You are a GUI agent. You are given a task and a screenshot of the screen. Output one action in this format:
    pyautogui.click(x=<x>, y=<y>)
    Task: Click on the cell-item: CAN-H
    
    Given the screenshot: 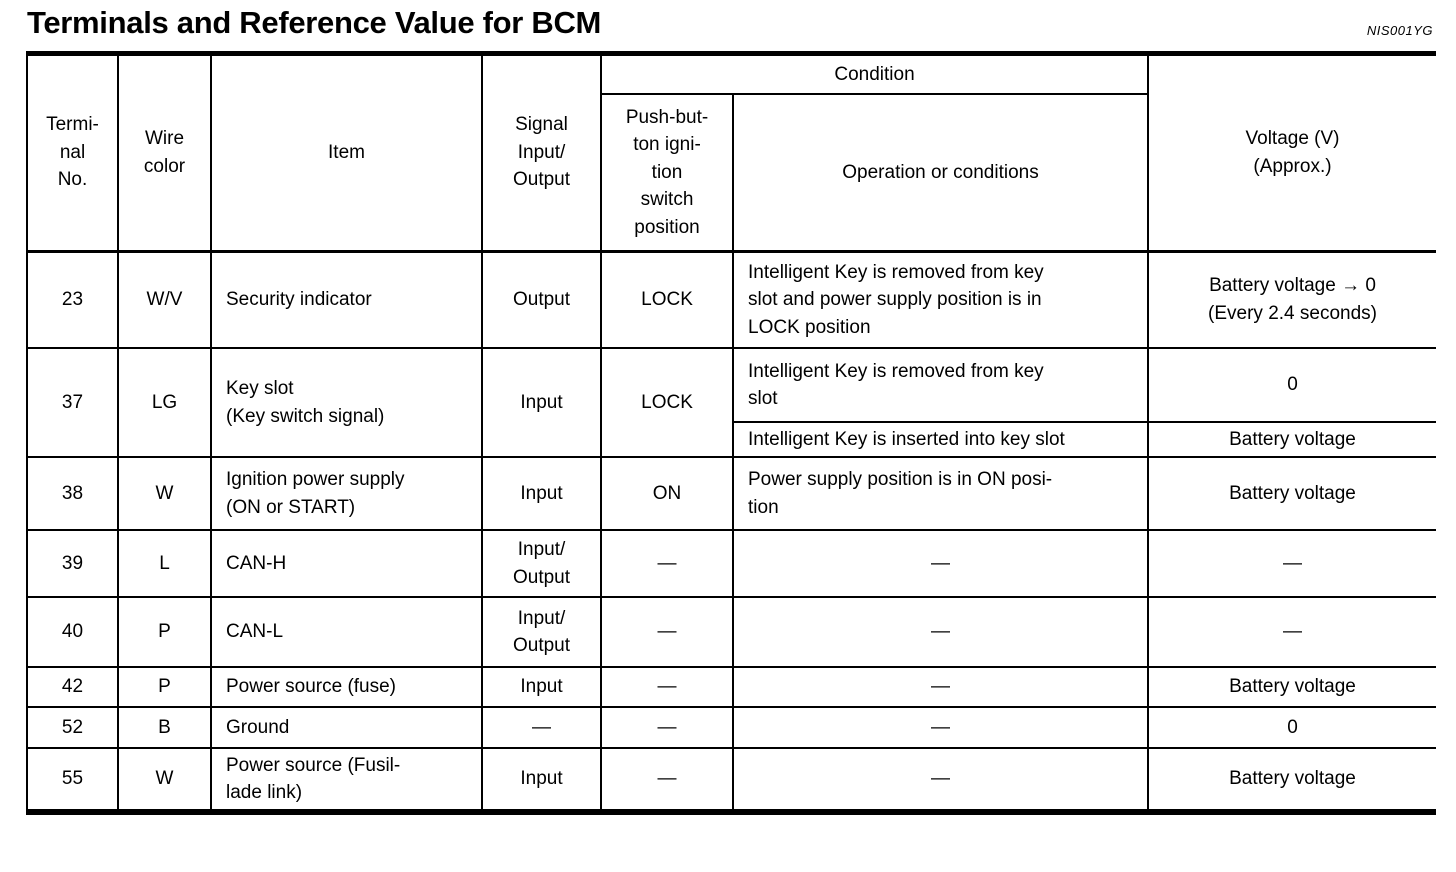 What is the action you would take?
    pyautogui.click(x=346, y=564)
    